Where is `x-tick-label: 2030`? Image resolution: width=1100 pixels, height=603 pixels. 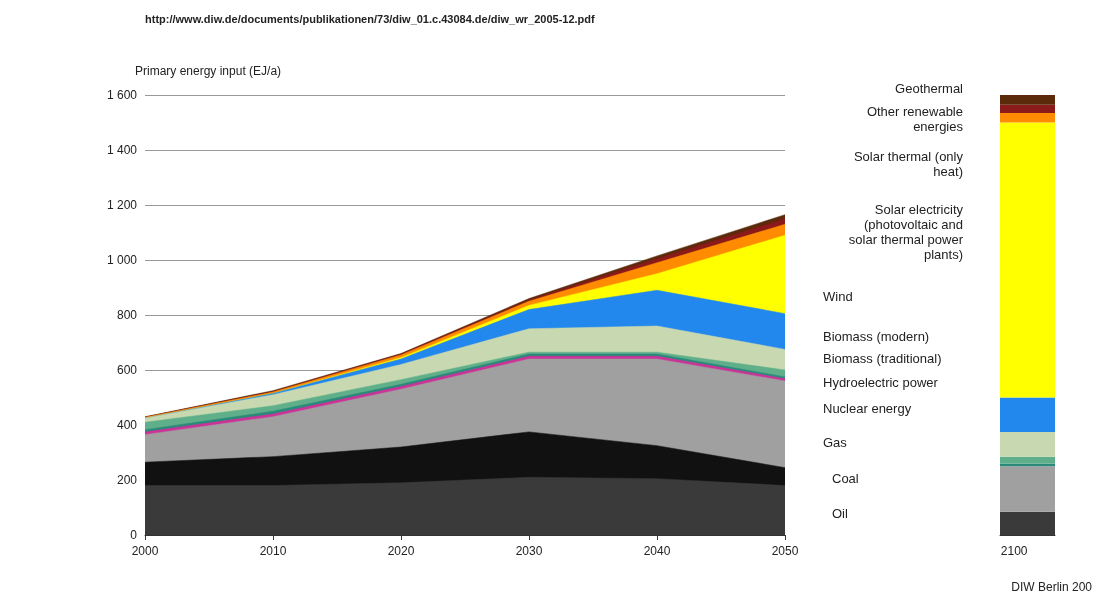 x-tick-label: 2030 is located at coordinates (529, 551).